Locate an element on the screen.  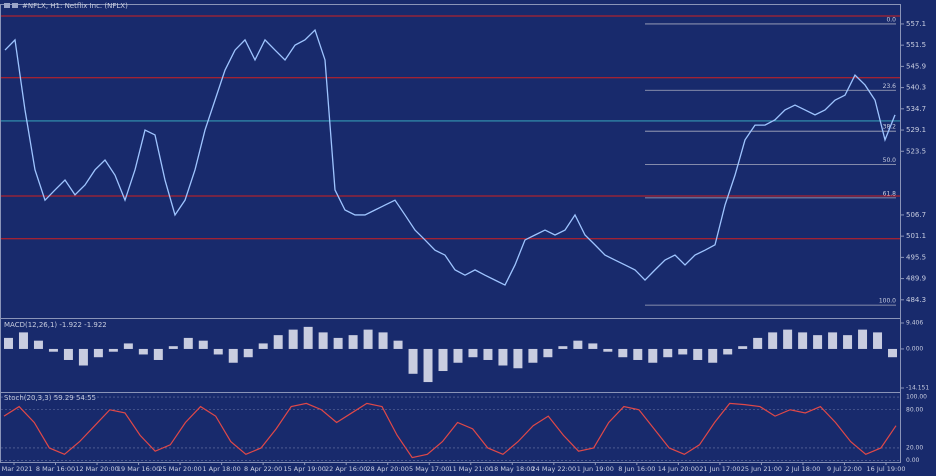
date-label: 22 Apr 16:00 is located at coordinates (346, 469).